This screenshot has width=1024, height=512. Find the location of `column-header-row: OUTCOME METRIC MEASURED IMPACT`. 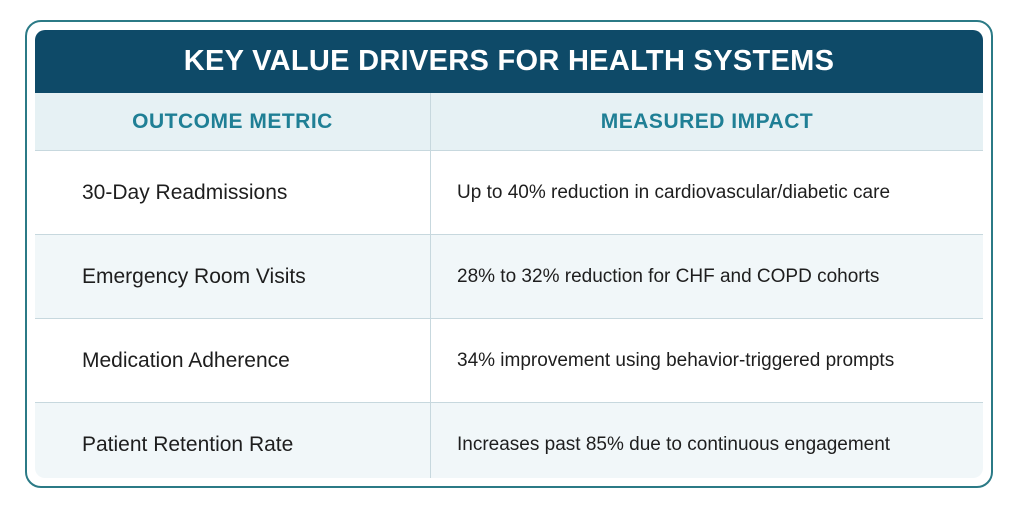

column-header-row: OUTCOME METRIC MEASURED IMPACT is located at coordinates (509, 122).